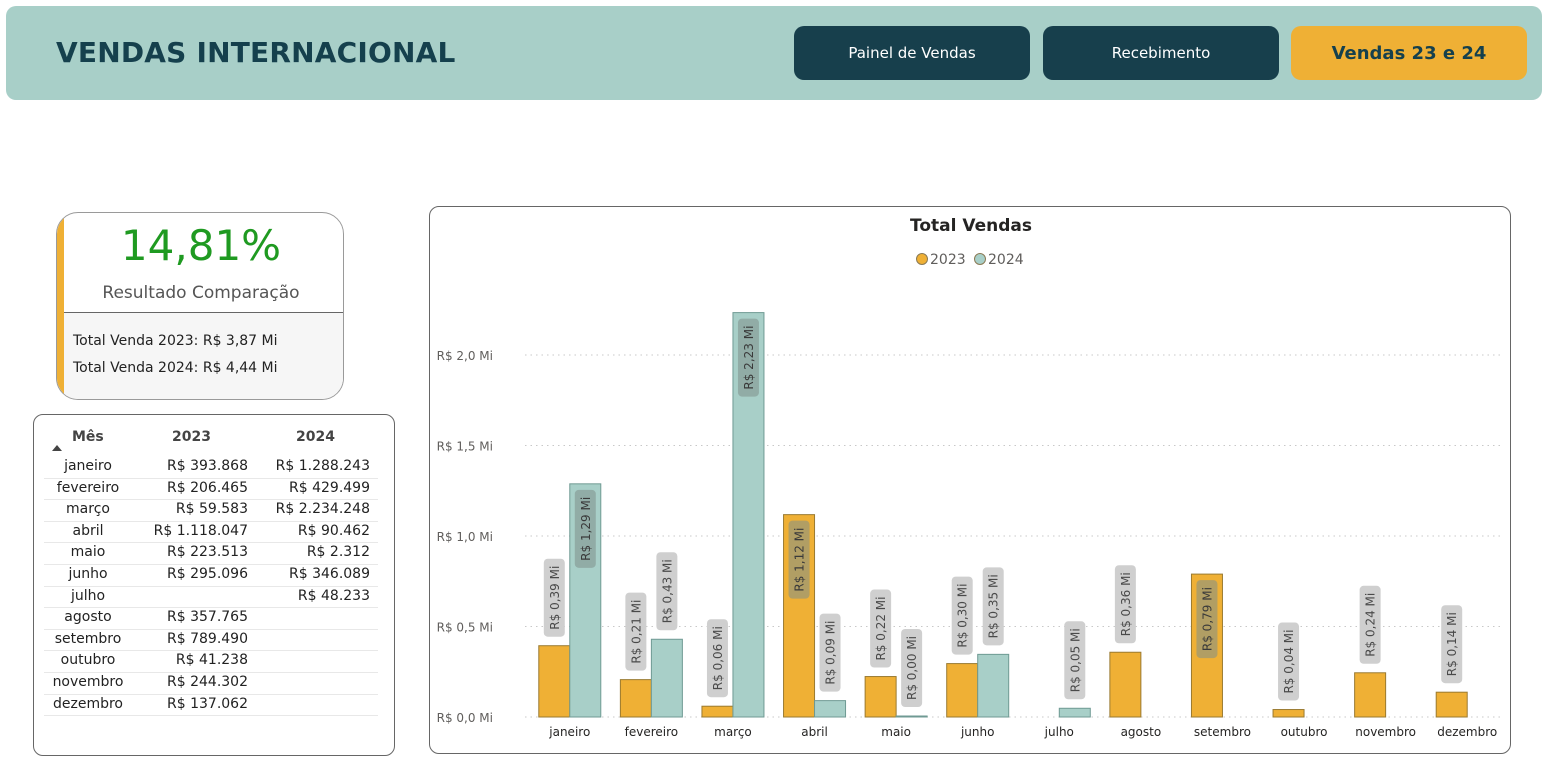 The width and height of the screenshot is (1548, 762). I want to click on bar-2024-maio, so click(911, 716).